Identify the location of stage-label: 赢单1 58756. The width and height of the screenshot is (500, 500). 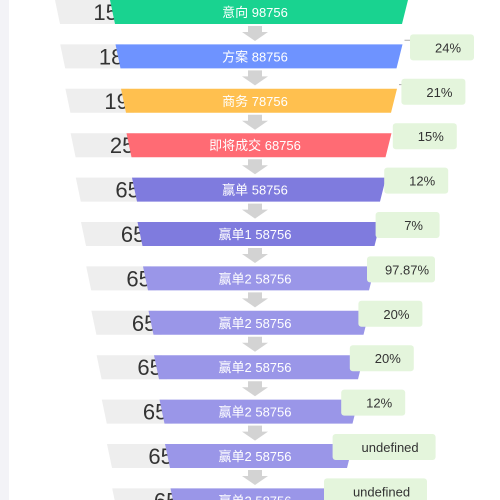
(255, 234).